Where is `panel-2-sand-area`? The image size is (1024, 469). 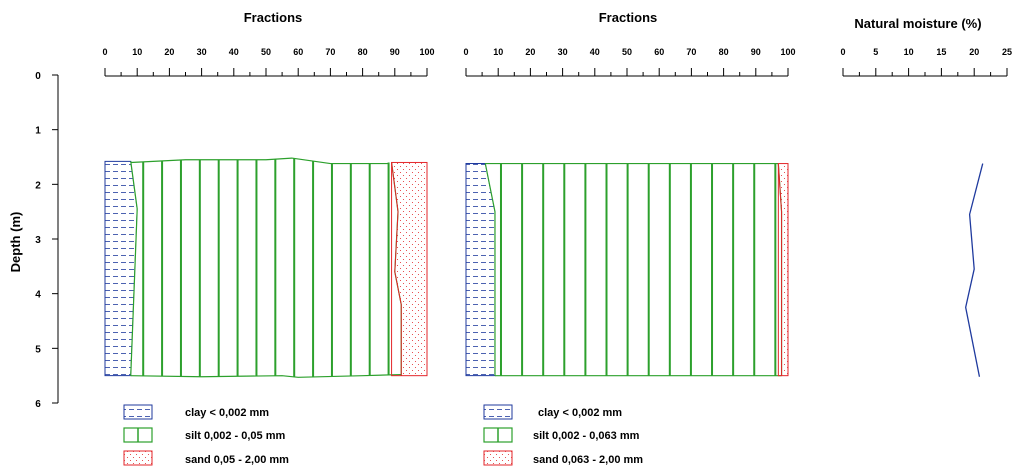 panel-2-sand-area is located at coordinates (783, 269).